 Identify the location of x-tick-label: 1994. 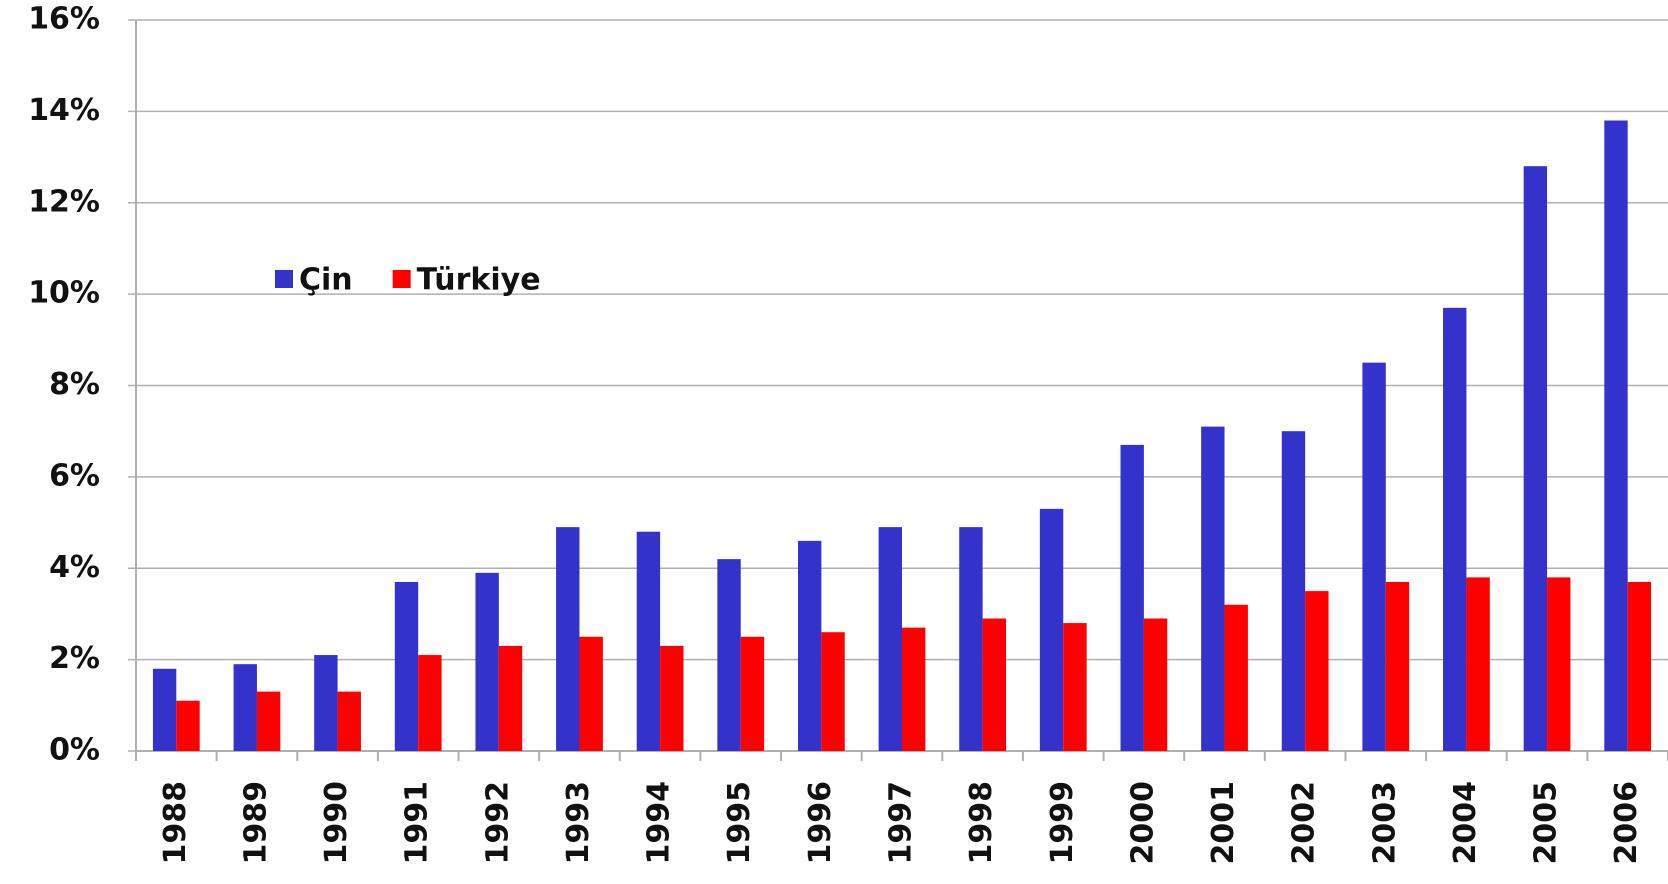
(659, 823).